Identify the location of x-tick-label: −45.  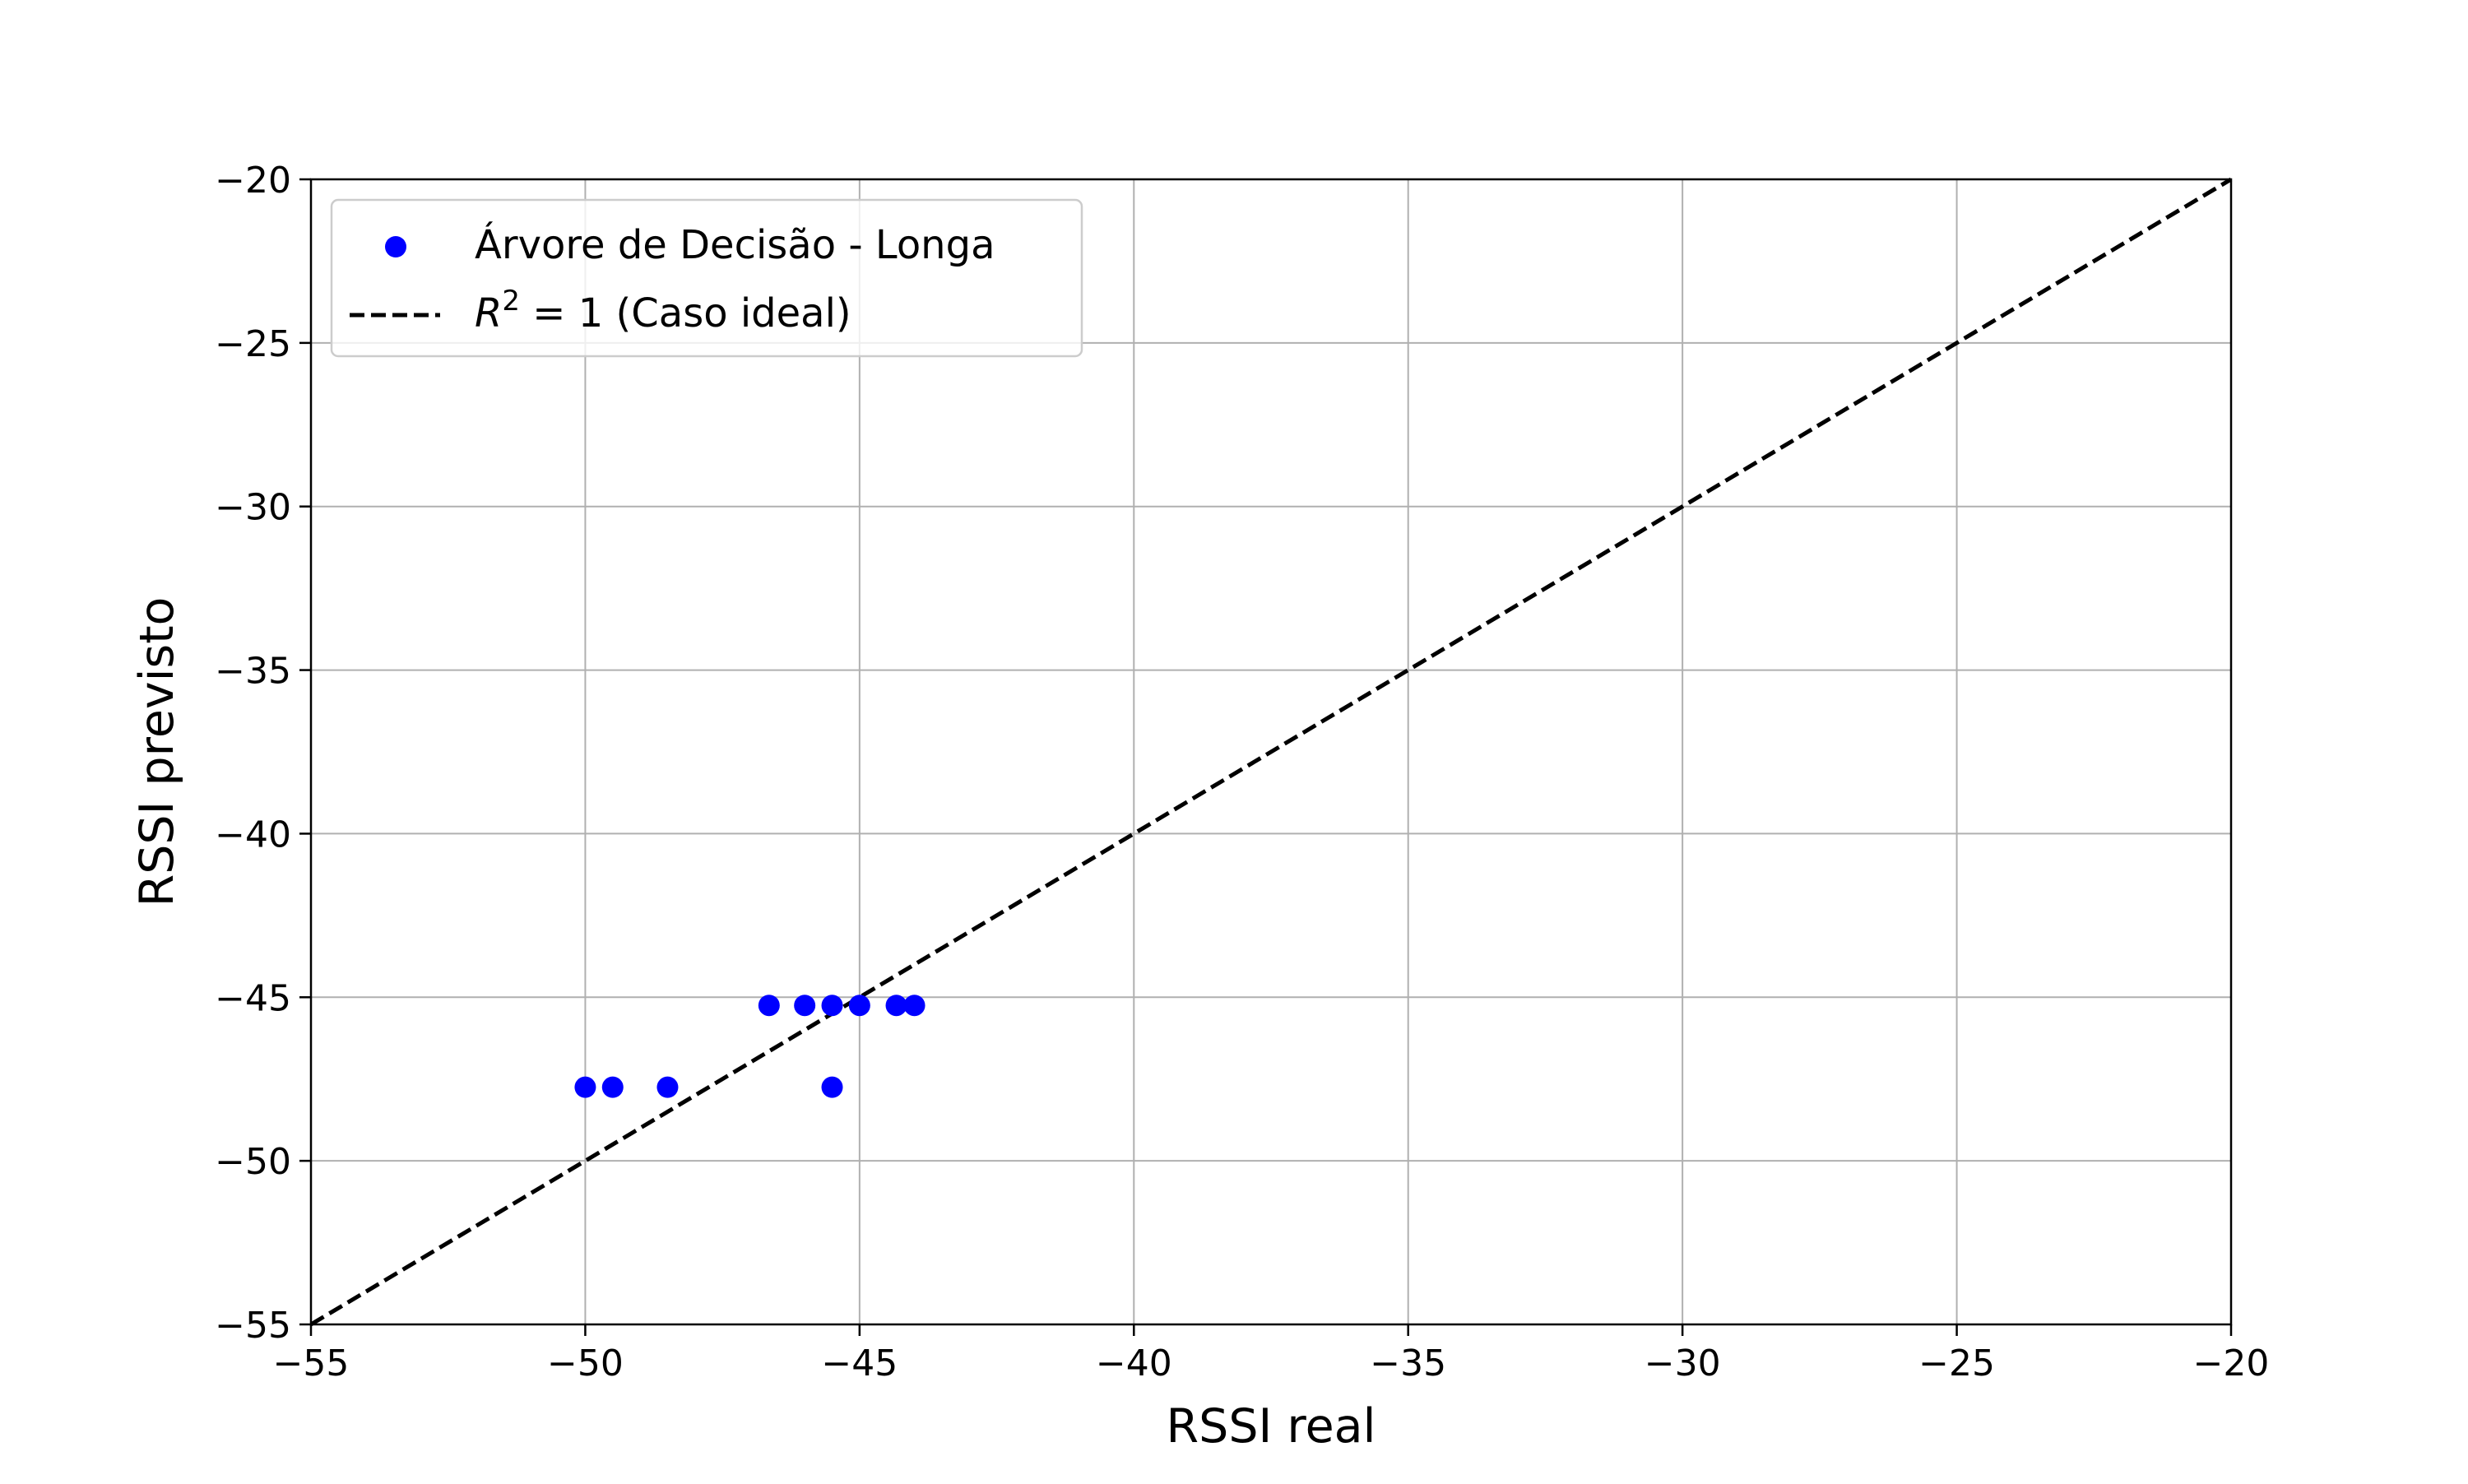
(859, 1363).